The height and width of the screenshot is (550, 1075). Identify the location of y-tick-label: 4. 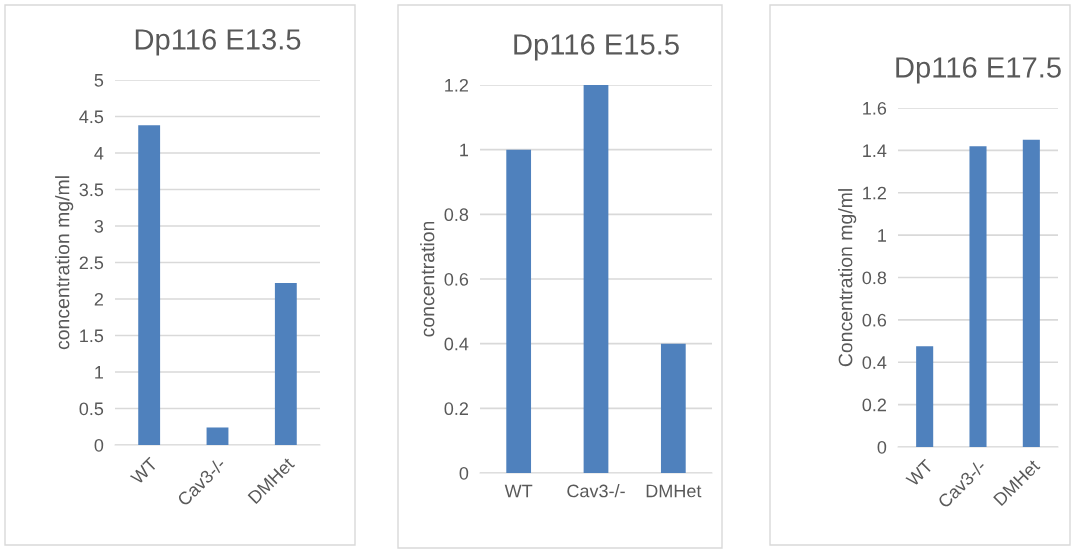
(99, 153).